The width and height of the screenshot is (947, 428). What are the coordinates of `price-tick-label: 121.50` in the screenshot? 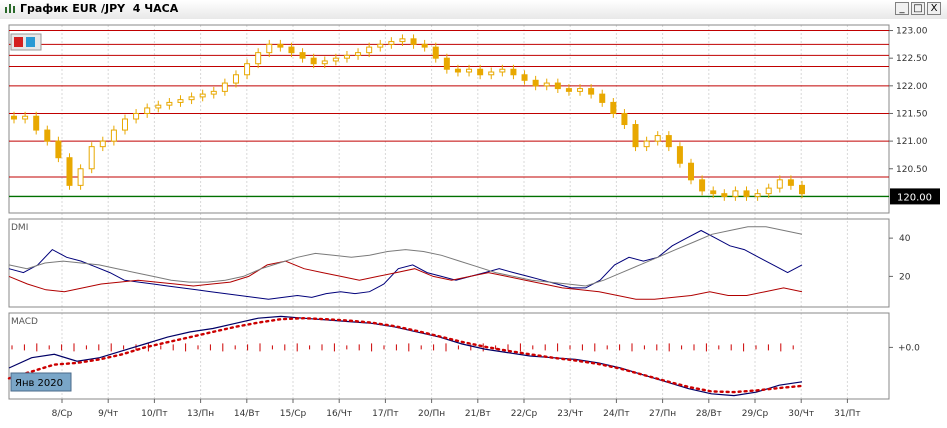 It's located at (912, 114).